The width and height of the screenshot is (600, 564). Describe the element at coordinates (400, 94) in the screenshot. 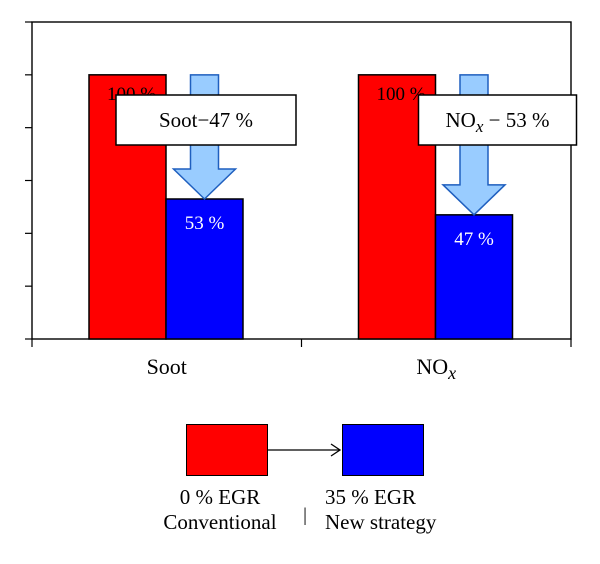

I see `data-label-conventional: 100 %` at that location.